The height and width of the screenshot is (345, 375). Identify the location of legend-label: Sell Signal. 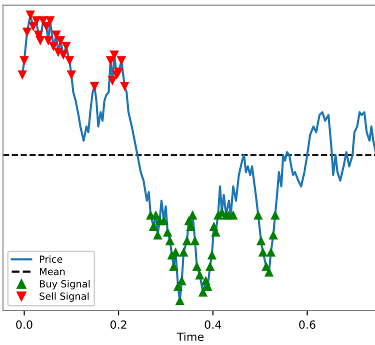
(64, 297).